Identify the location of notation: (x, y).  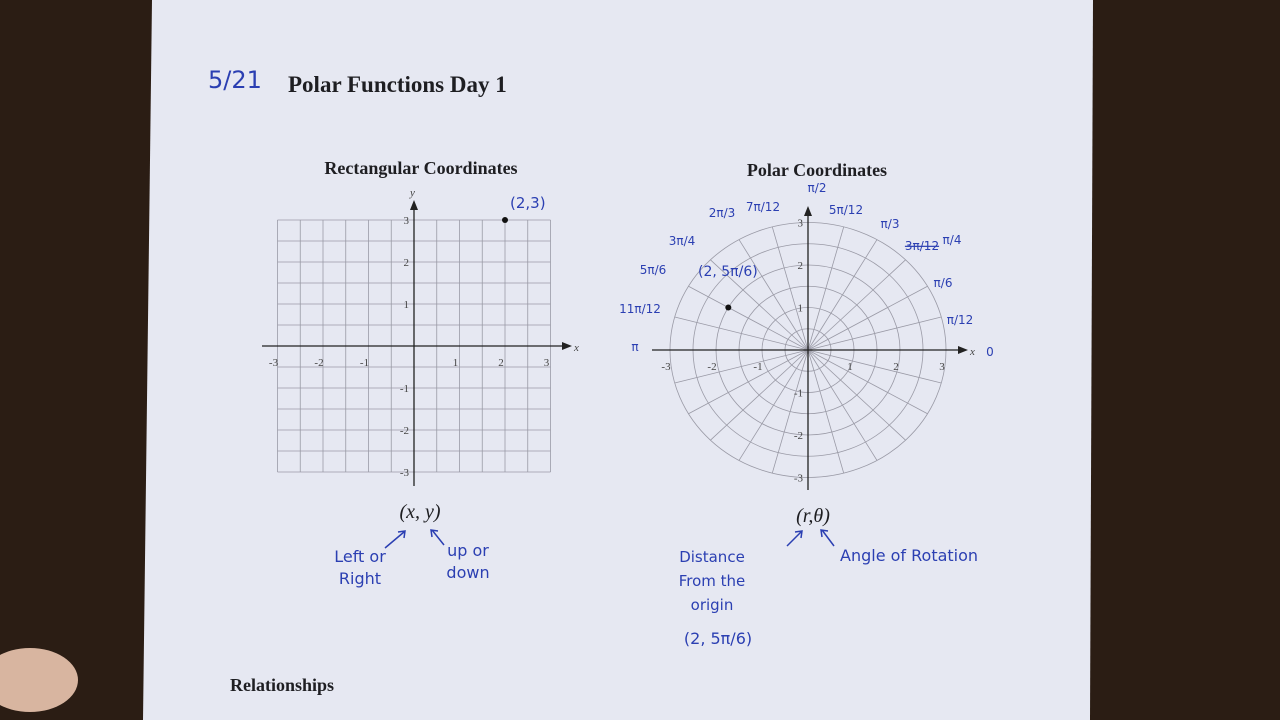
(419, 512).